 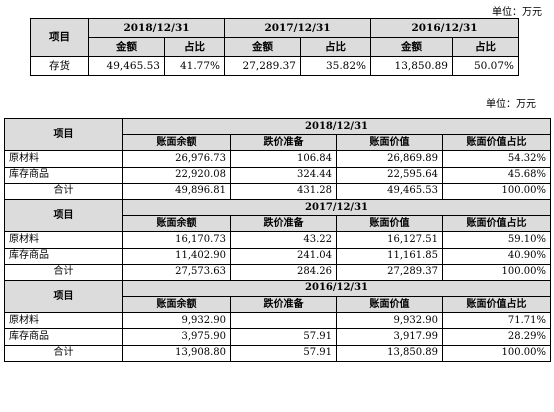 I want to click on summary-cell: 50.07%, so click(x=485, y=66).